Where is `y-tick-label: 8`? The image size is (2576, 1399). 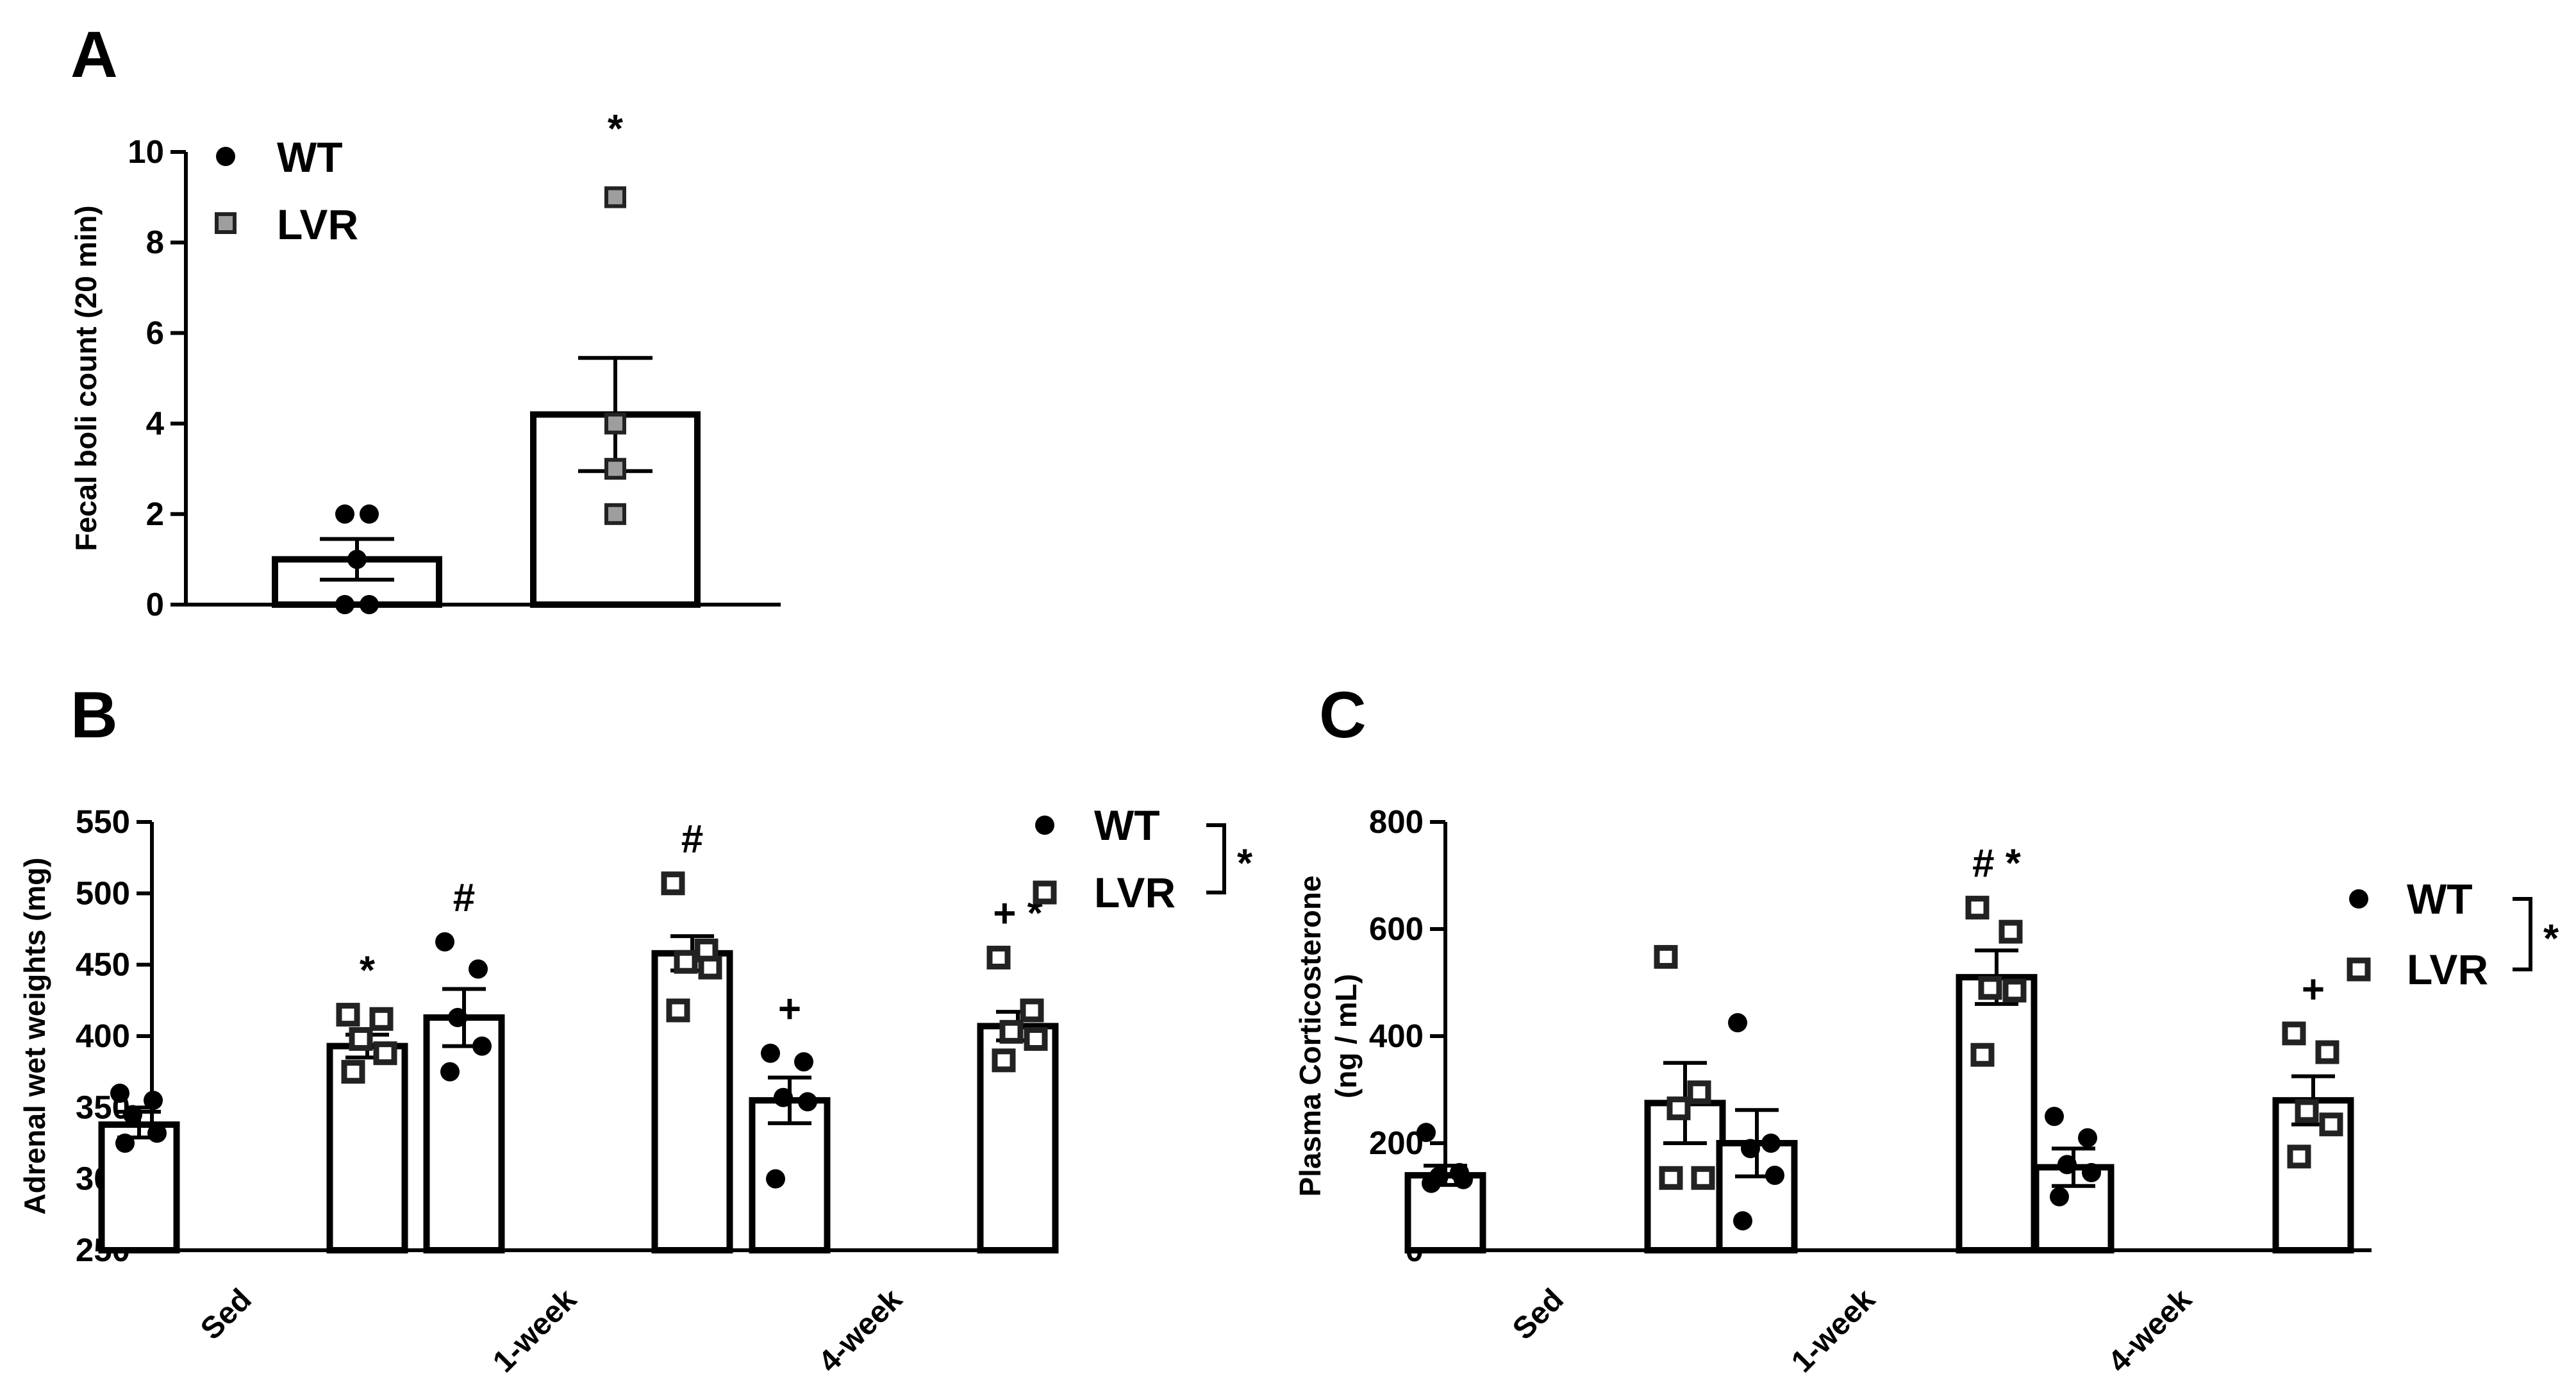
y-tick-label: 8 is located at coordinates (155, 242).